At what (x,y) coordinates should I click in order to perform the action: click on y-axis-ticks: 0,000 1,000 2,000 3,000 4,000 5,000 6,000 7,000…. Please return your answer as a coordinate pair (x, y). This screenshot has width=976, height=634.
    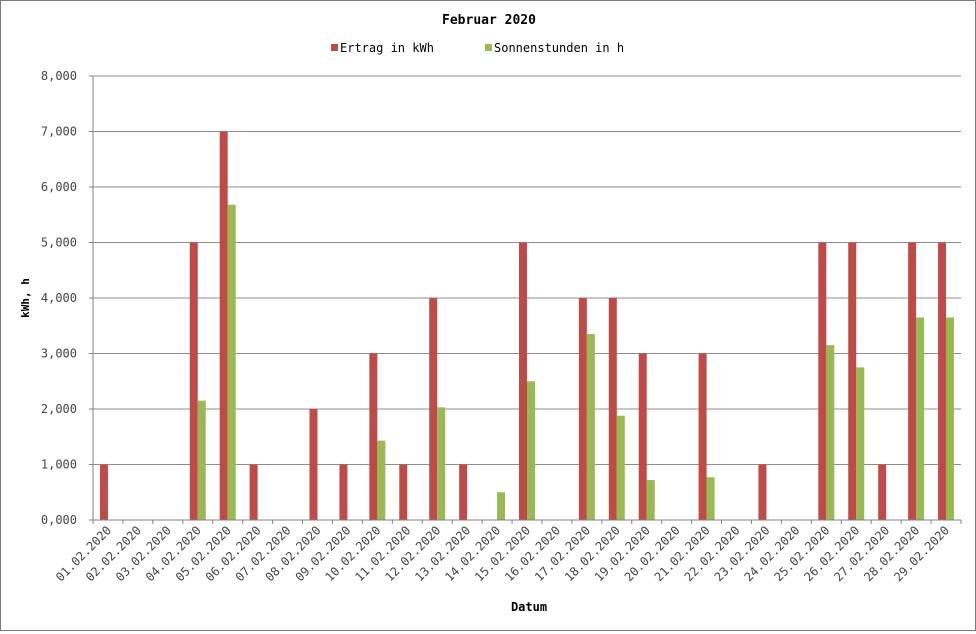
    Looking at the image, I should click on (67, 298).